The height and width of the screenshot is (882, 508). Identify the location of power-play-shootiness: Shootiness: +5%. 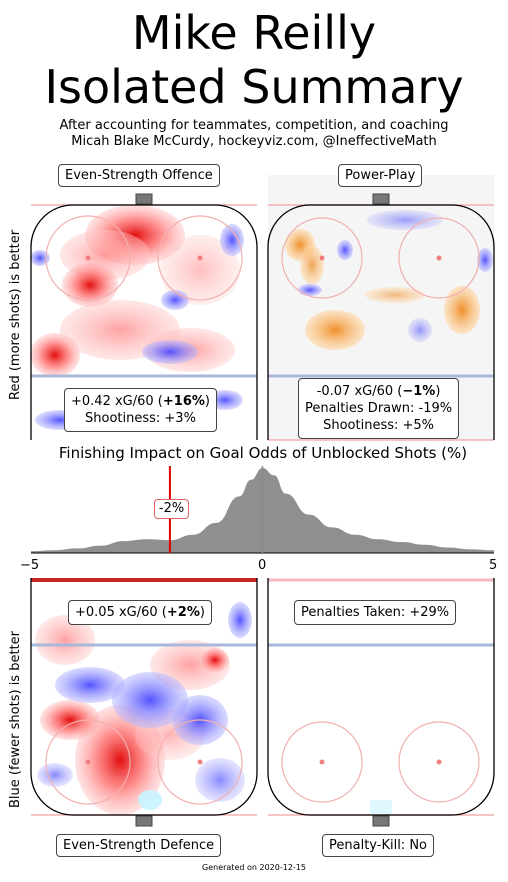
(379, 425).